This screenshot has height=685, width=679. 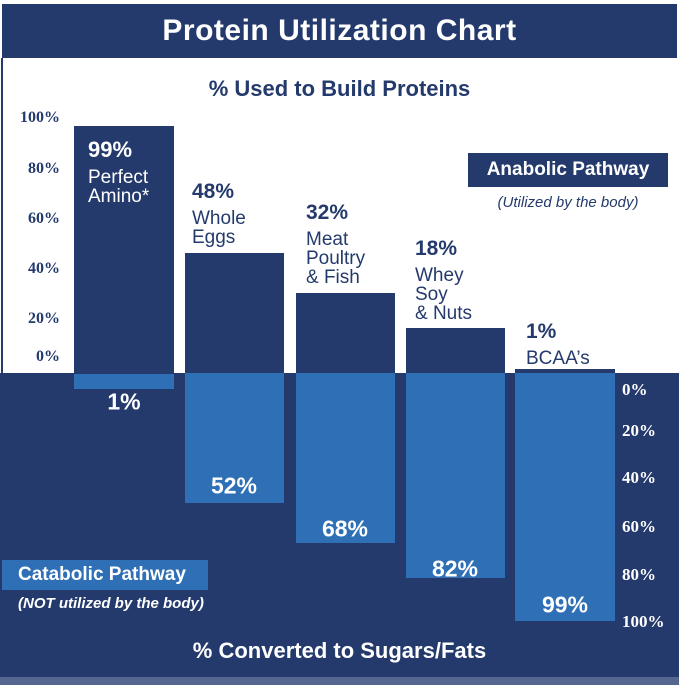 I want to click on bar-pct: 99%, so click(x=110, y=149).